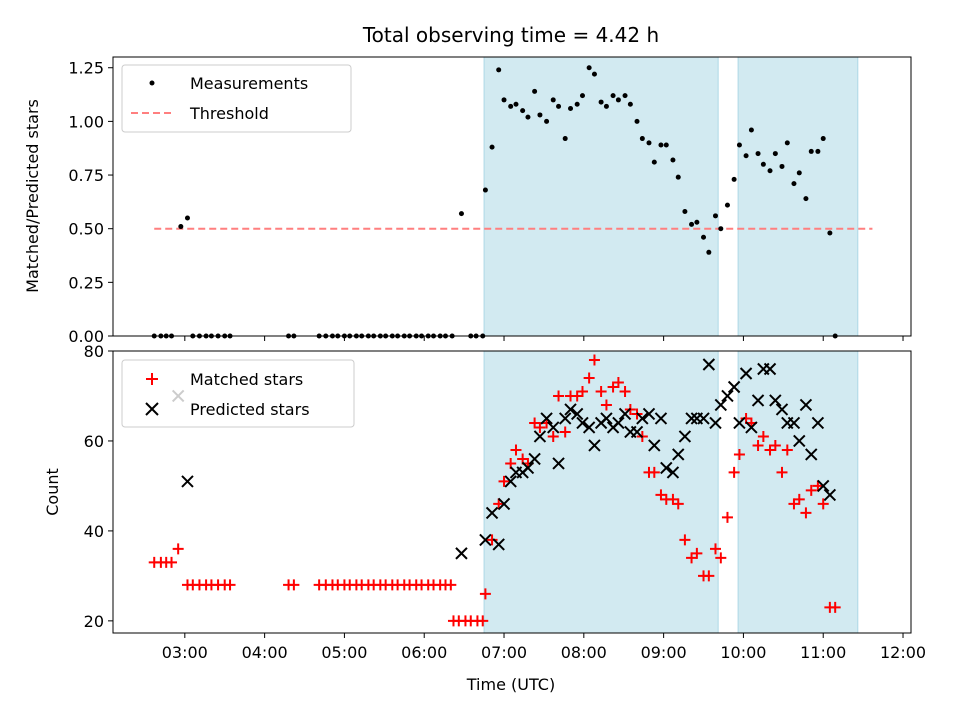 The width and height of the screenshot is (960, 724). I want to click on chart-title: Total observing time = 4.42 h, so click(510, 35).